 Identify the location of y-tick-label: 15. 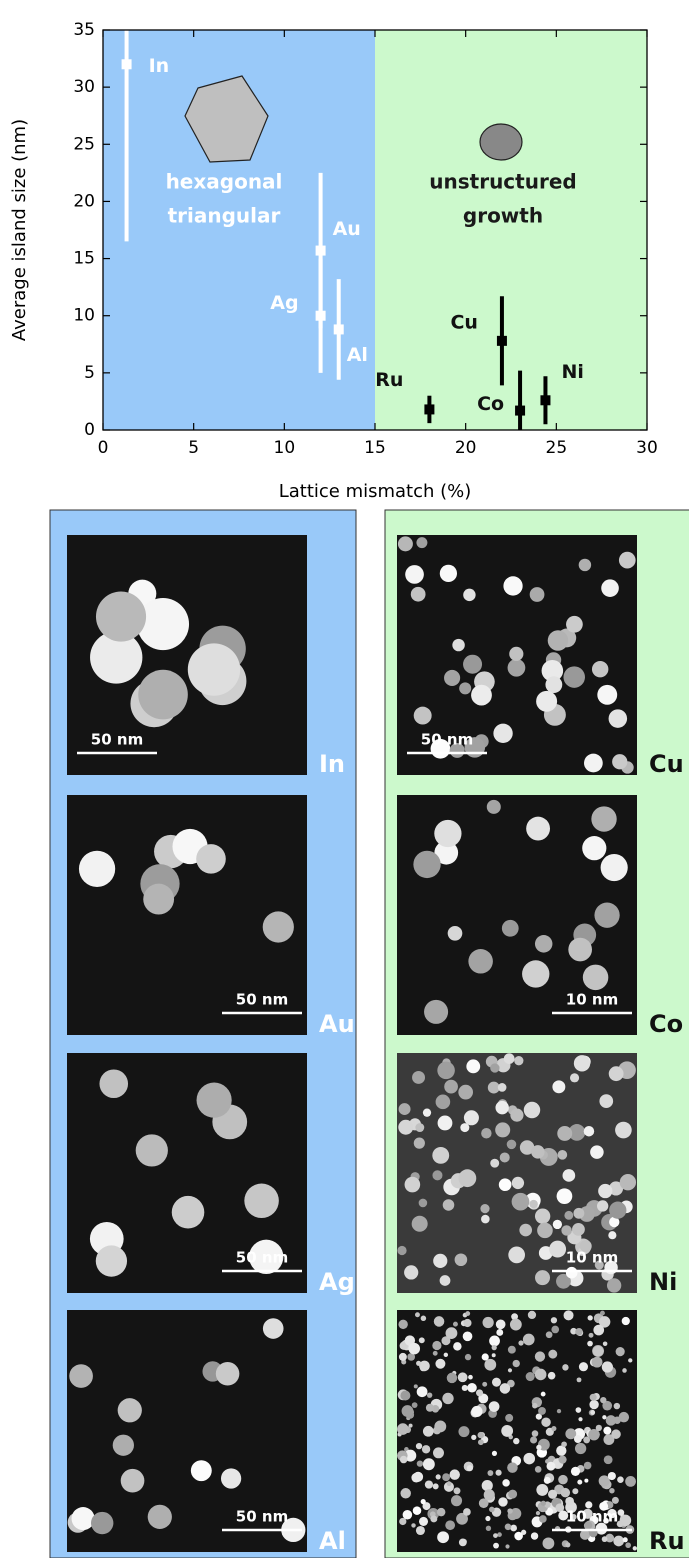
(84, 259).